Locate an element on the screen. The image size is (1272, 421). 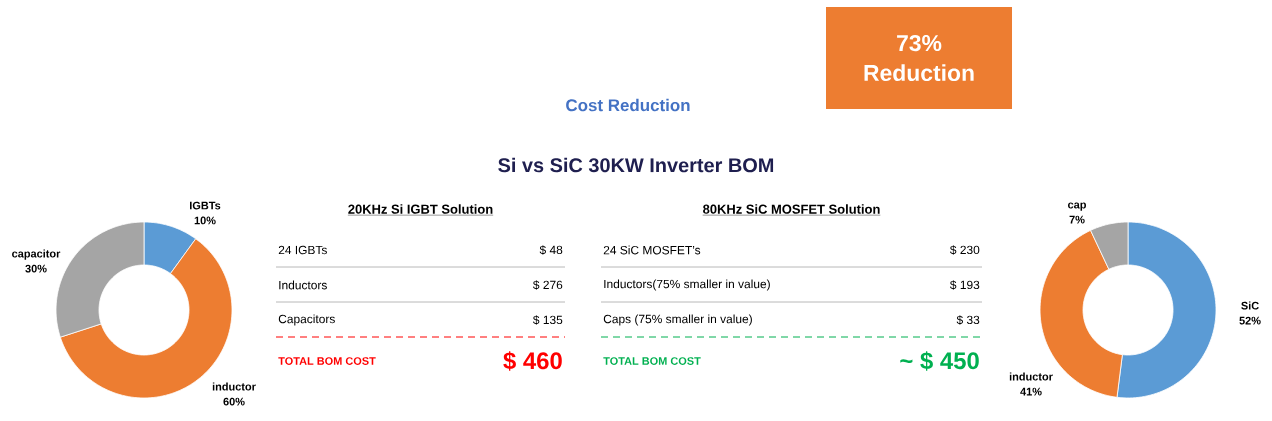
text: 20KHz Si IGBT Solution is located at coordinates (420, 209).